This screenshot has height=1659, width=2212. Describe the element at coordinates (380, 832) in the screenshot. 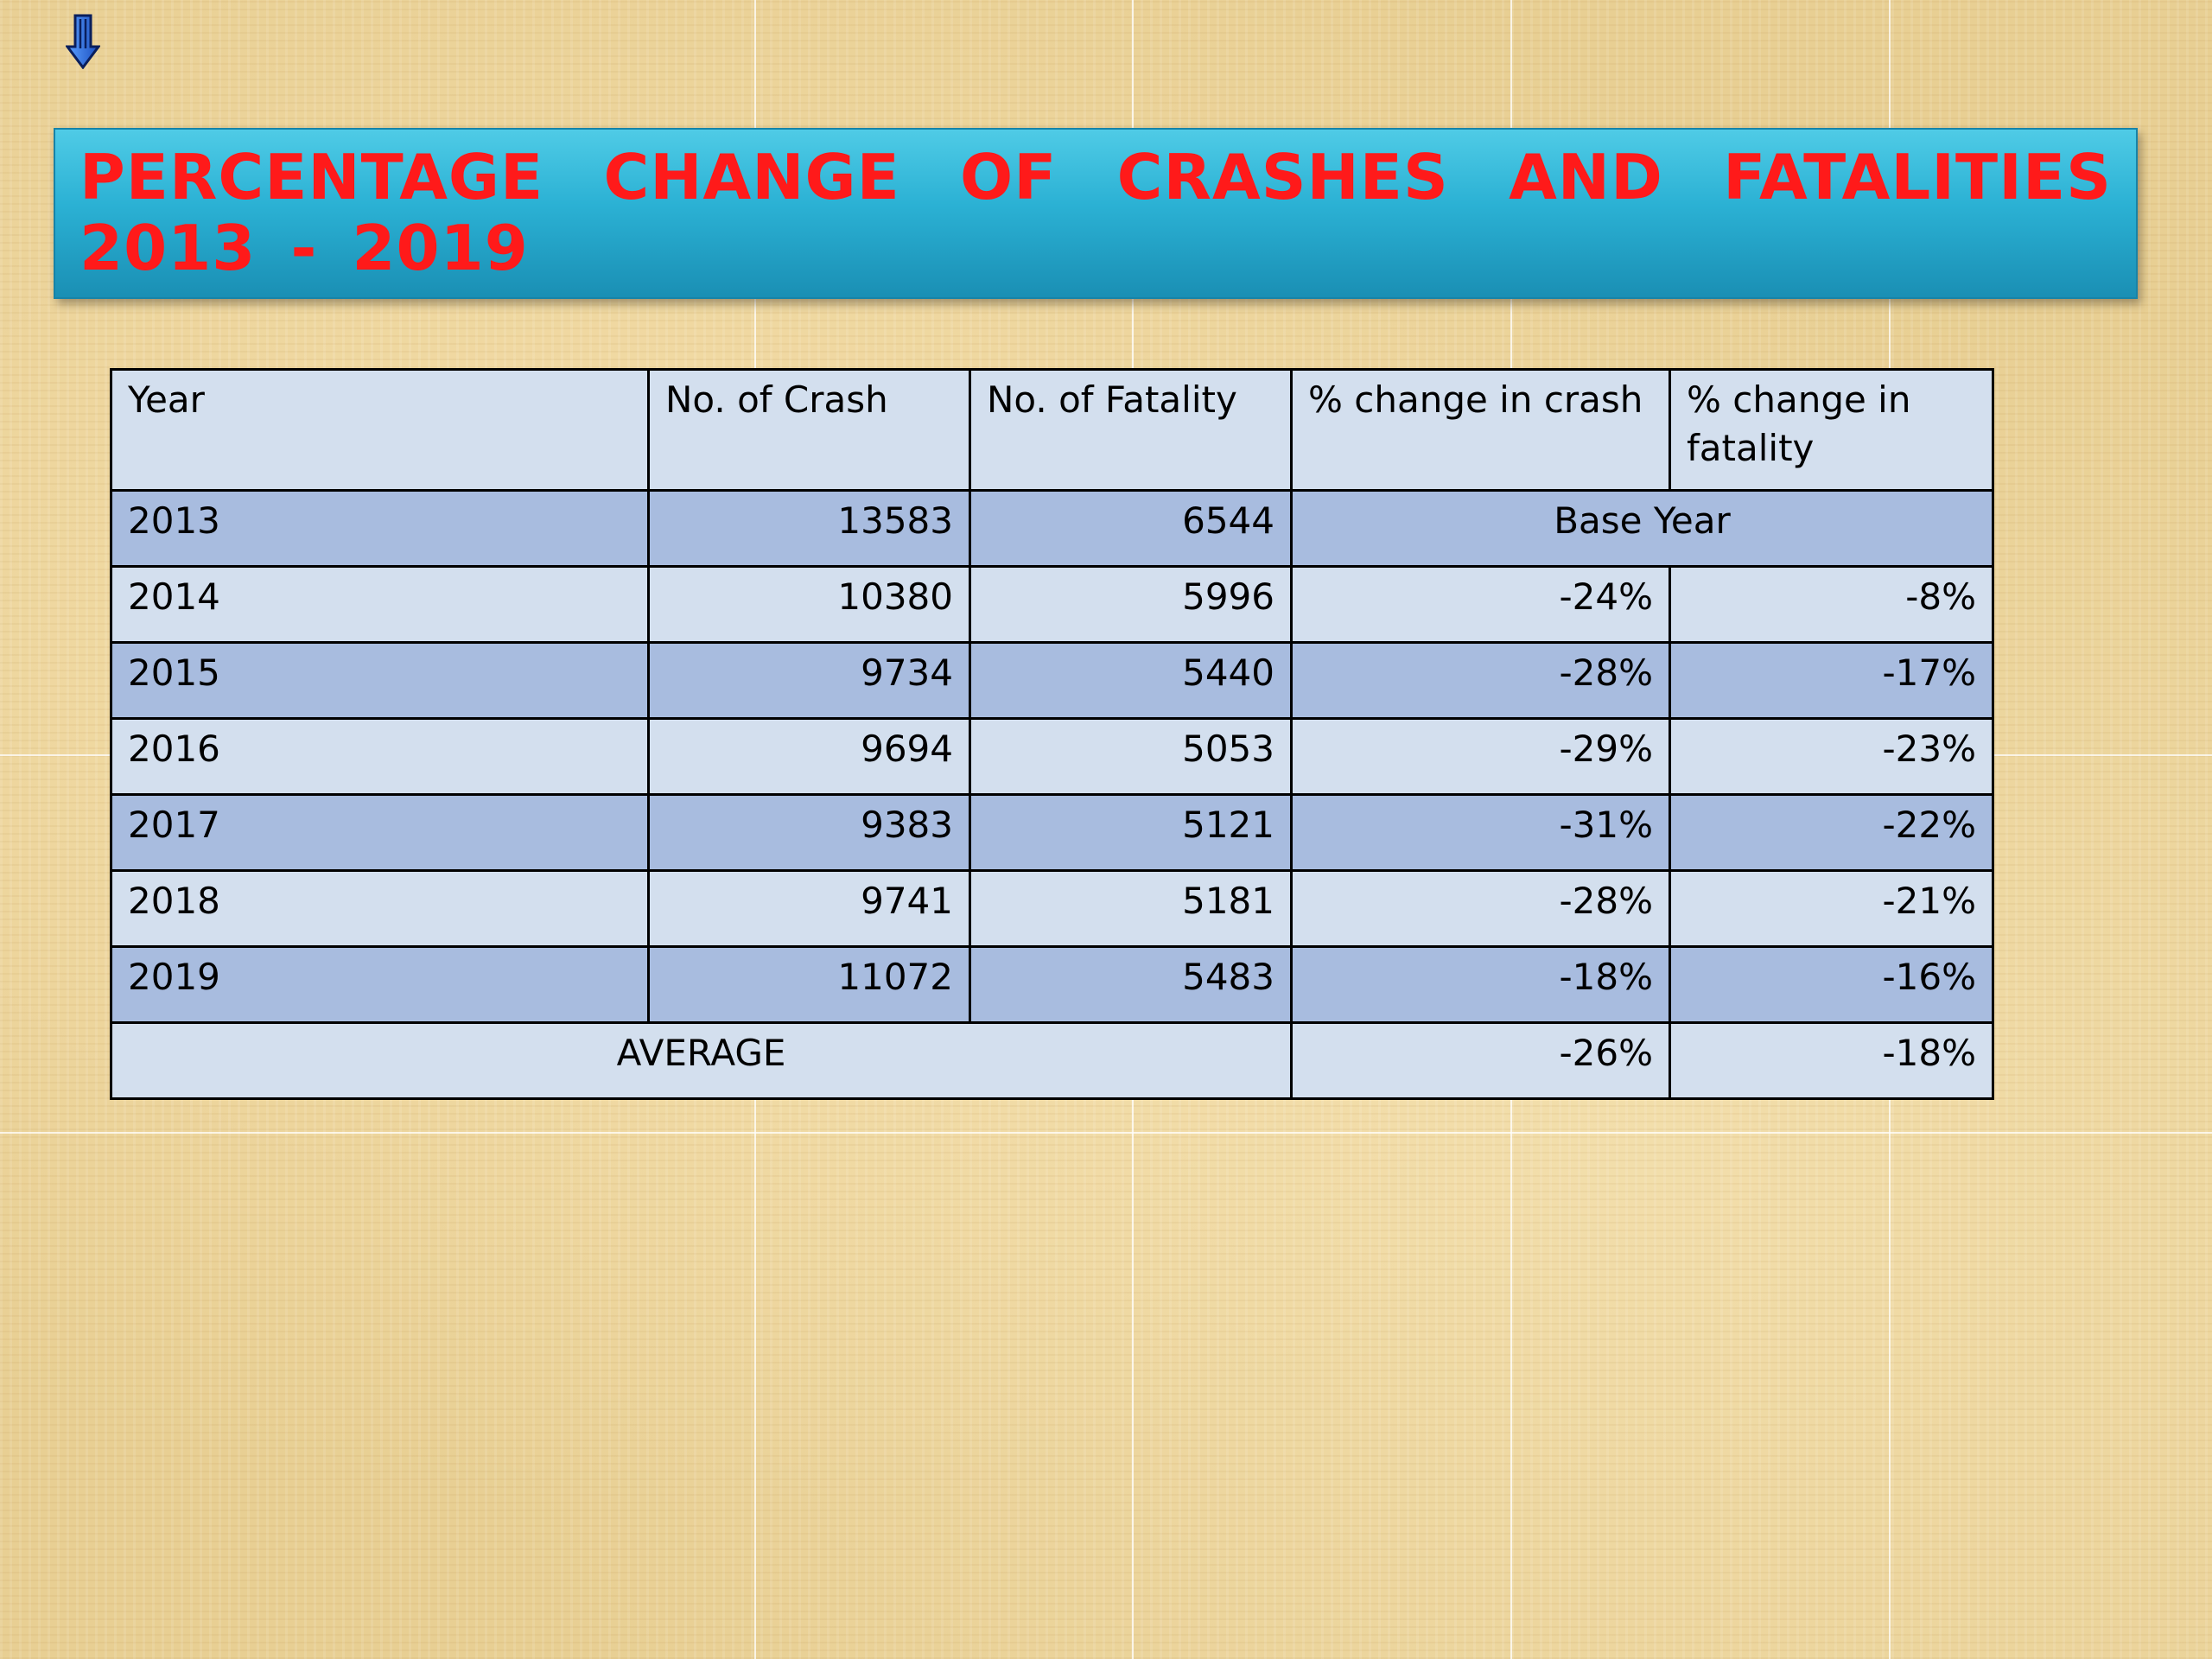

I see `cell-year: 2017` at that location.